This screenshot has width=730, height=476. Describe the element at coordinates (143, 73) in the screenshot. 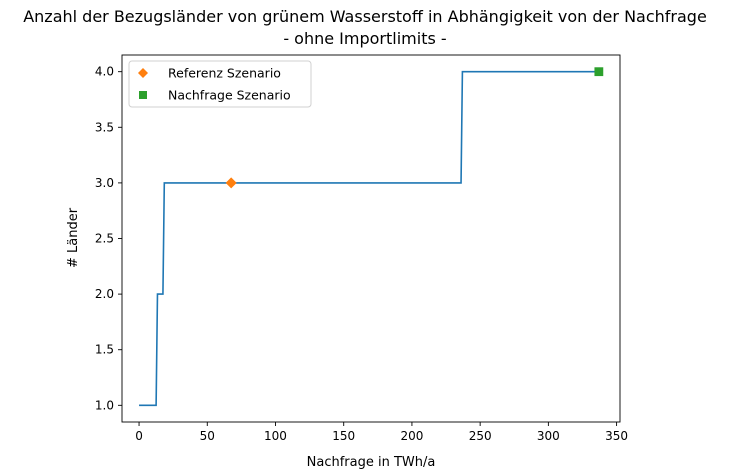

I see `legend-marker-referenz` at that location.